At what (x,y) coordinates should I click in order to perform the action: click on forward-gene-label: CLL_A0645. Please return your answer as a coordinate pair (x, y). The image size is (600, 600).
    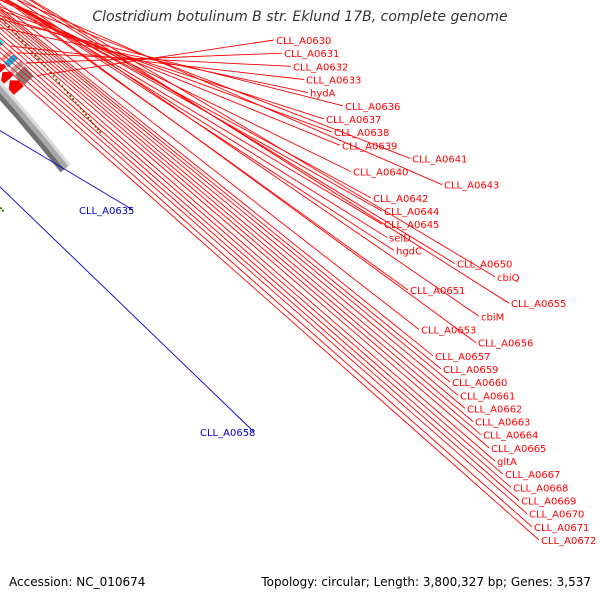
    Looking at the image, I should click on (411, 225).